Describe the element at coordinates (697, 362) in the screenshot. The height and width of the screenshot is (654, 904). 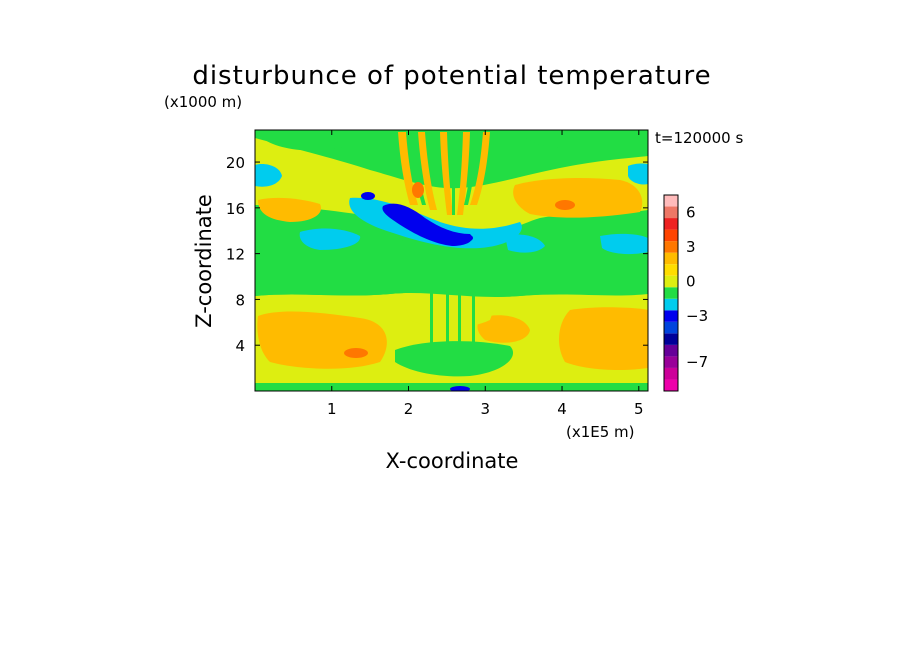
I see `colorbar-tick-label: −7` at that location.